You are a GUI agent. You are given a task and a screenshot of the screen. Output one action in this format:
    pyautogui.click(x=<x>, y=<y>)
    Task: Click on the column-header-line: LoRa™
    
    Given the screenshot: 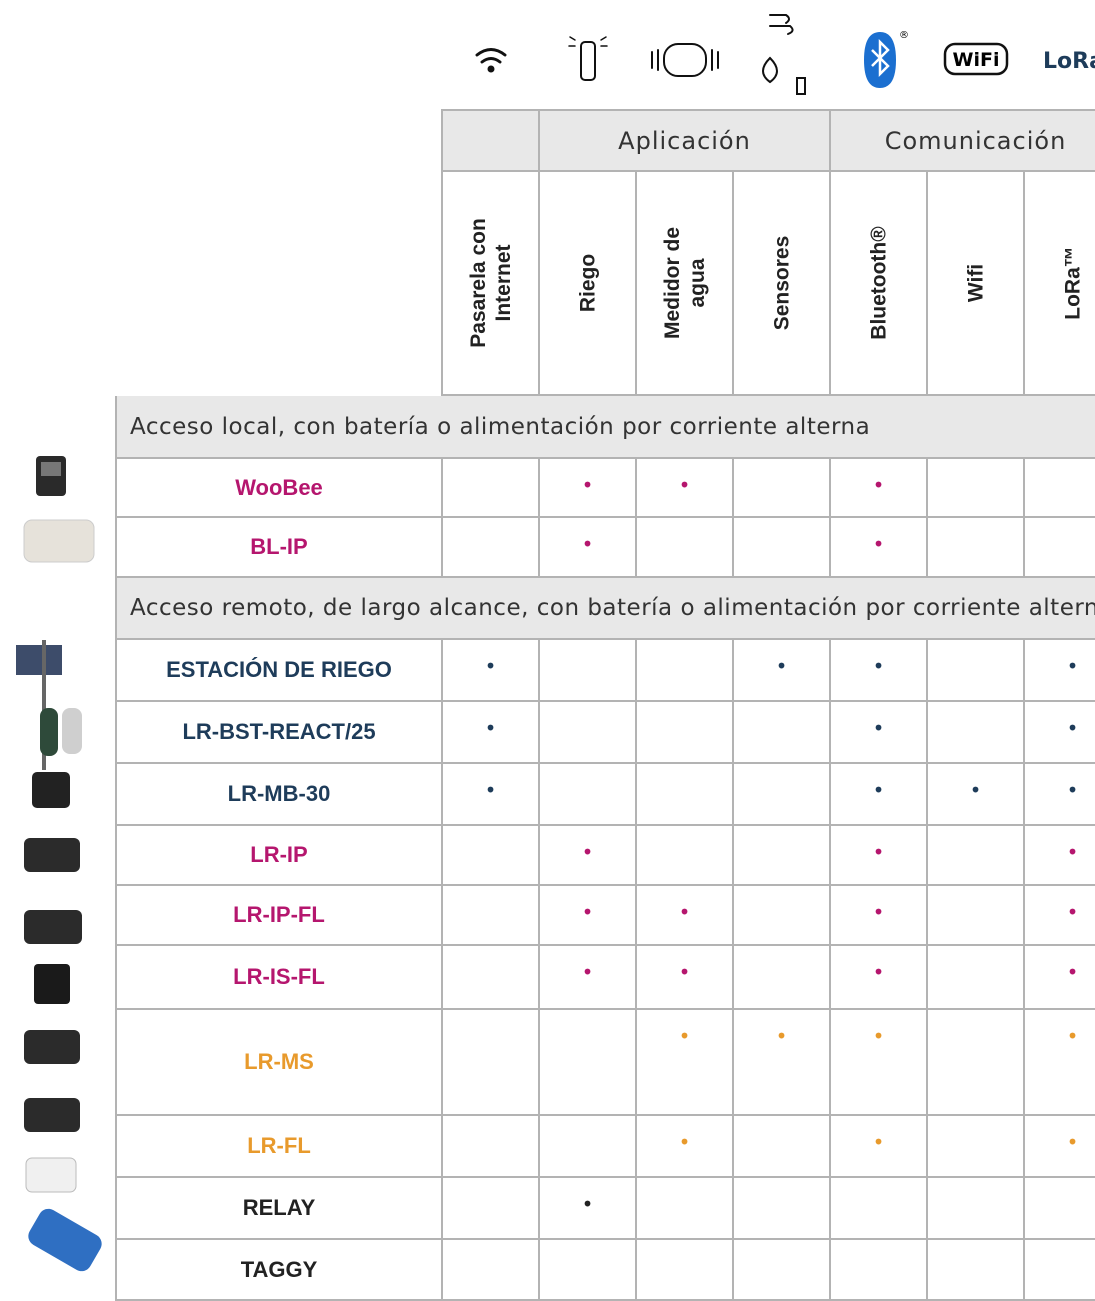 What is the action you would take?
    pyautogui.click(x=1072, y=283)
    